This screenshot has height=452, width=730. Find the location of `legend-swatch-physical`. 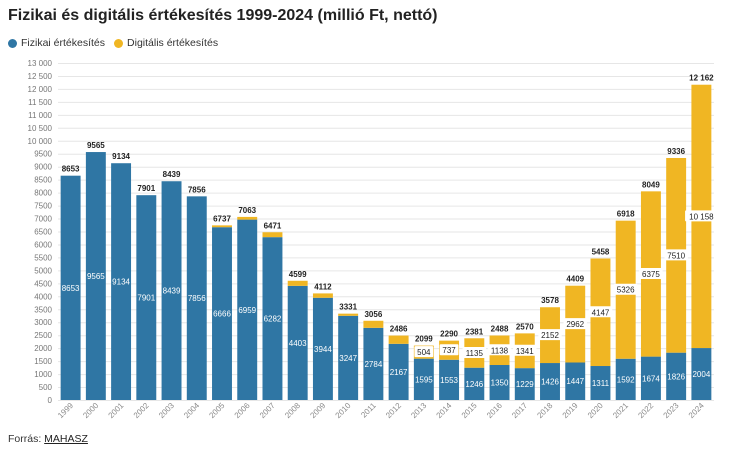

legend-swatch-physical is located at coordinates (12, 43).